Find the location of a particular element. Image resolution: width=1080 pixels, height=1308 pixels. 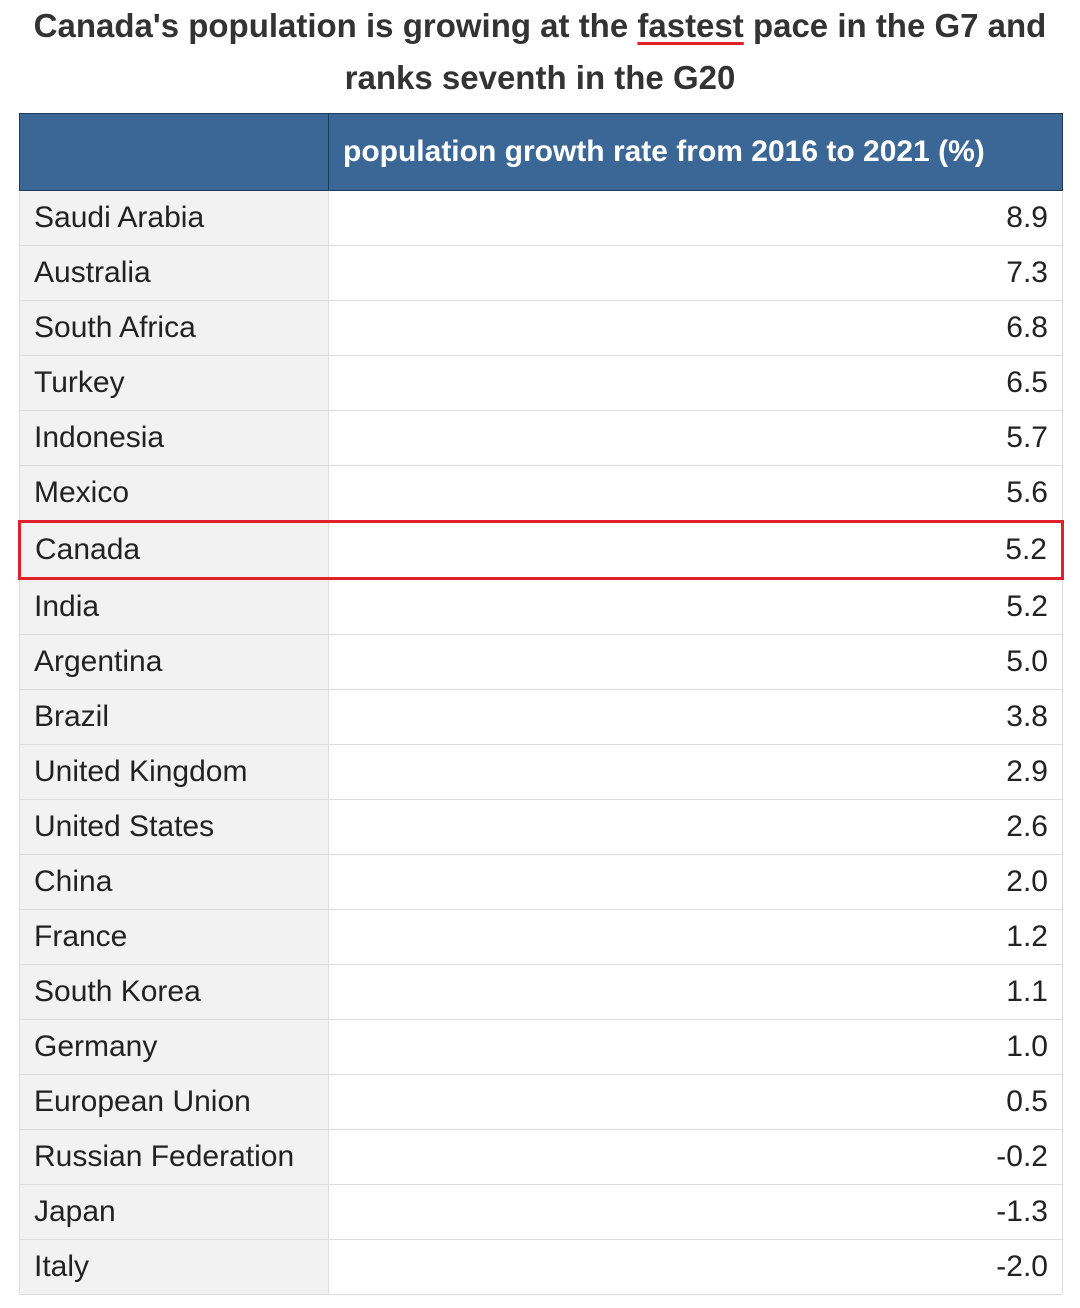

table-row: Saudi Arabia 8.9 is located at coordinates (541, 218).